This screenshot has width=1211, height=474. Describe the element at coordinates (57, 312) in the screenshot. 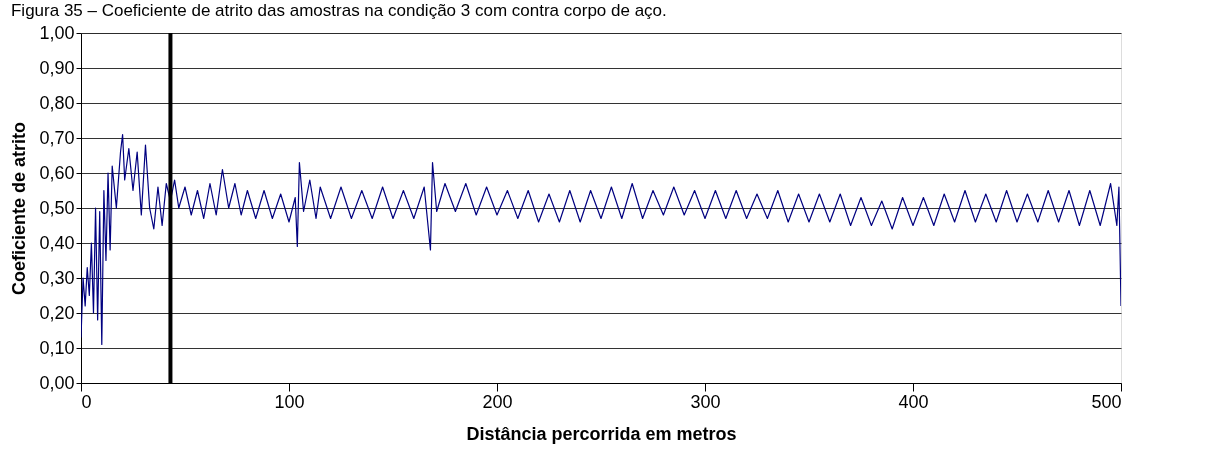

I see `y-tick-label: 0,20` at that location.